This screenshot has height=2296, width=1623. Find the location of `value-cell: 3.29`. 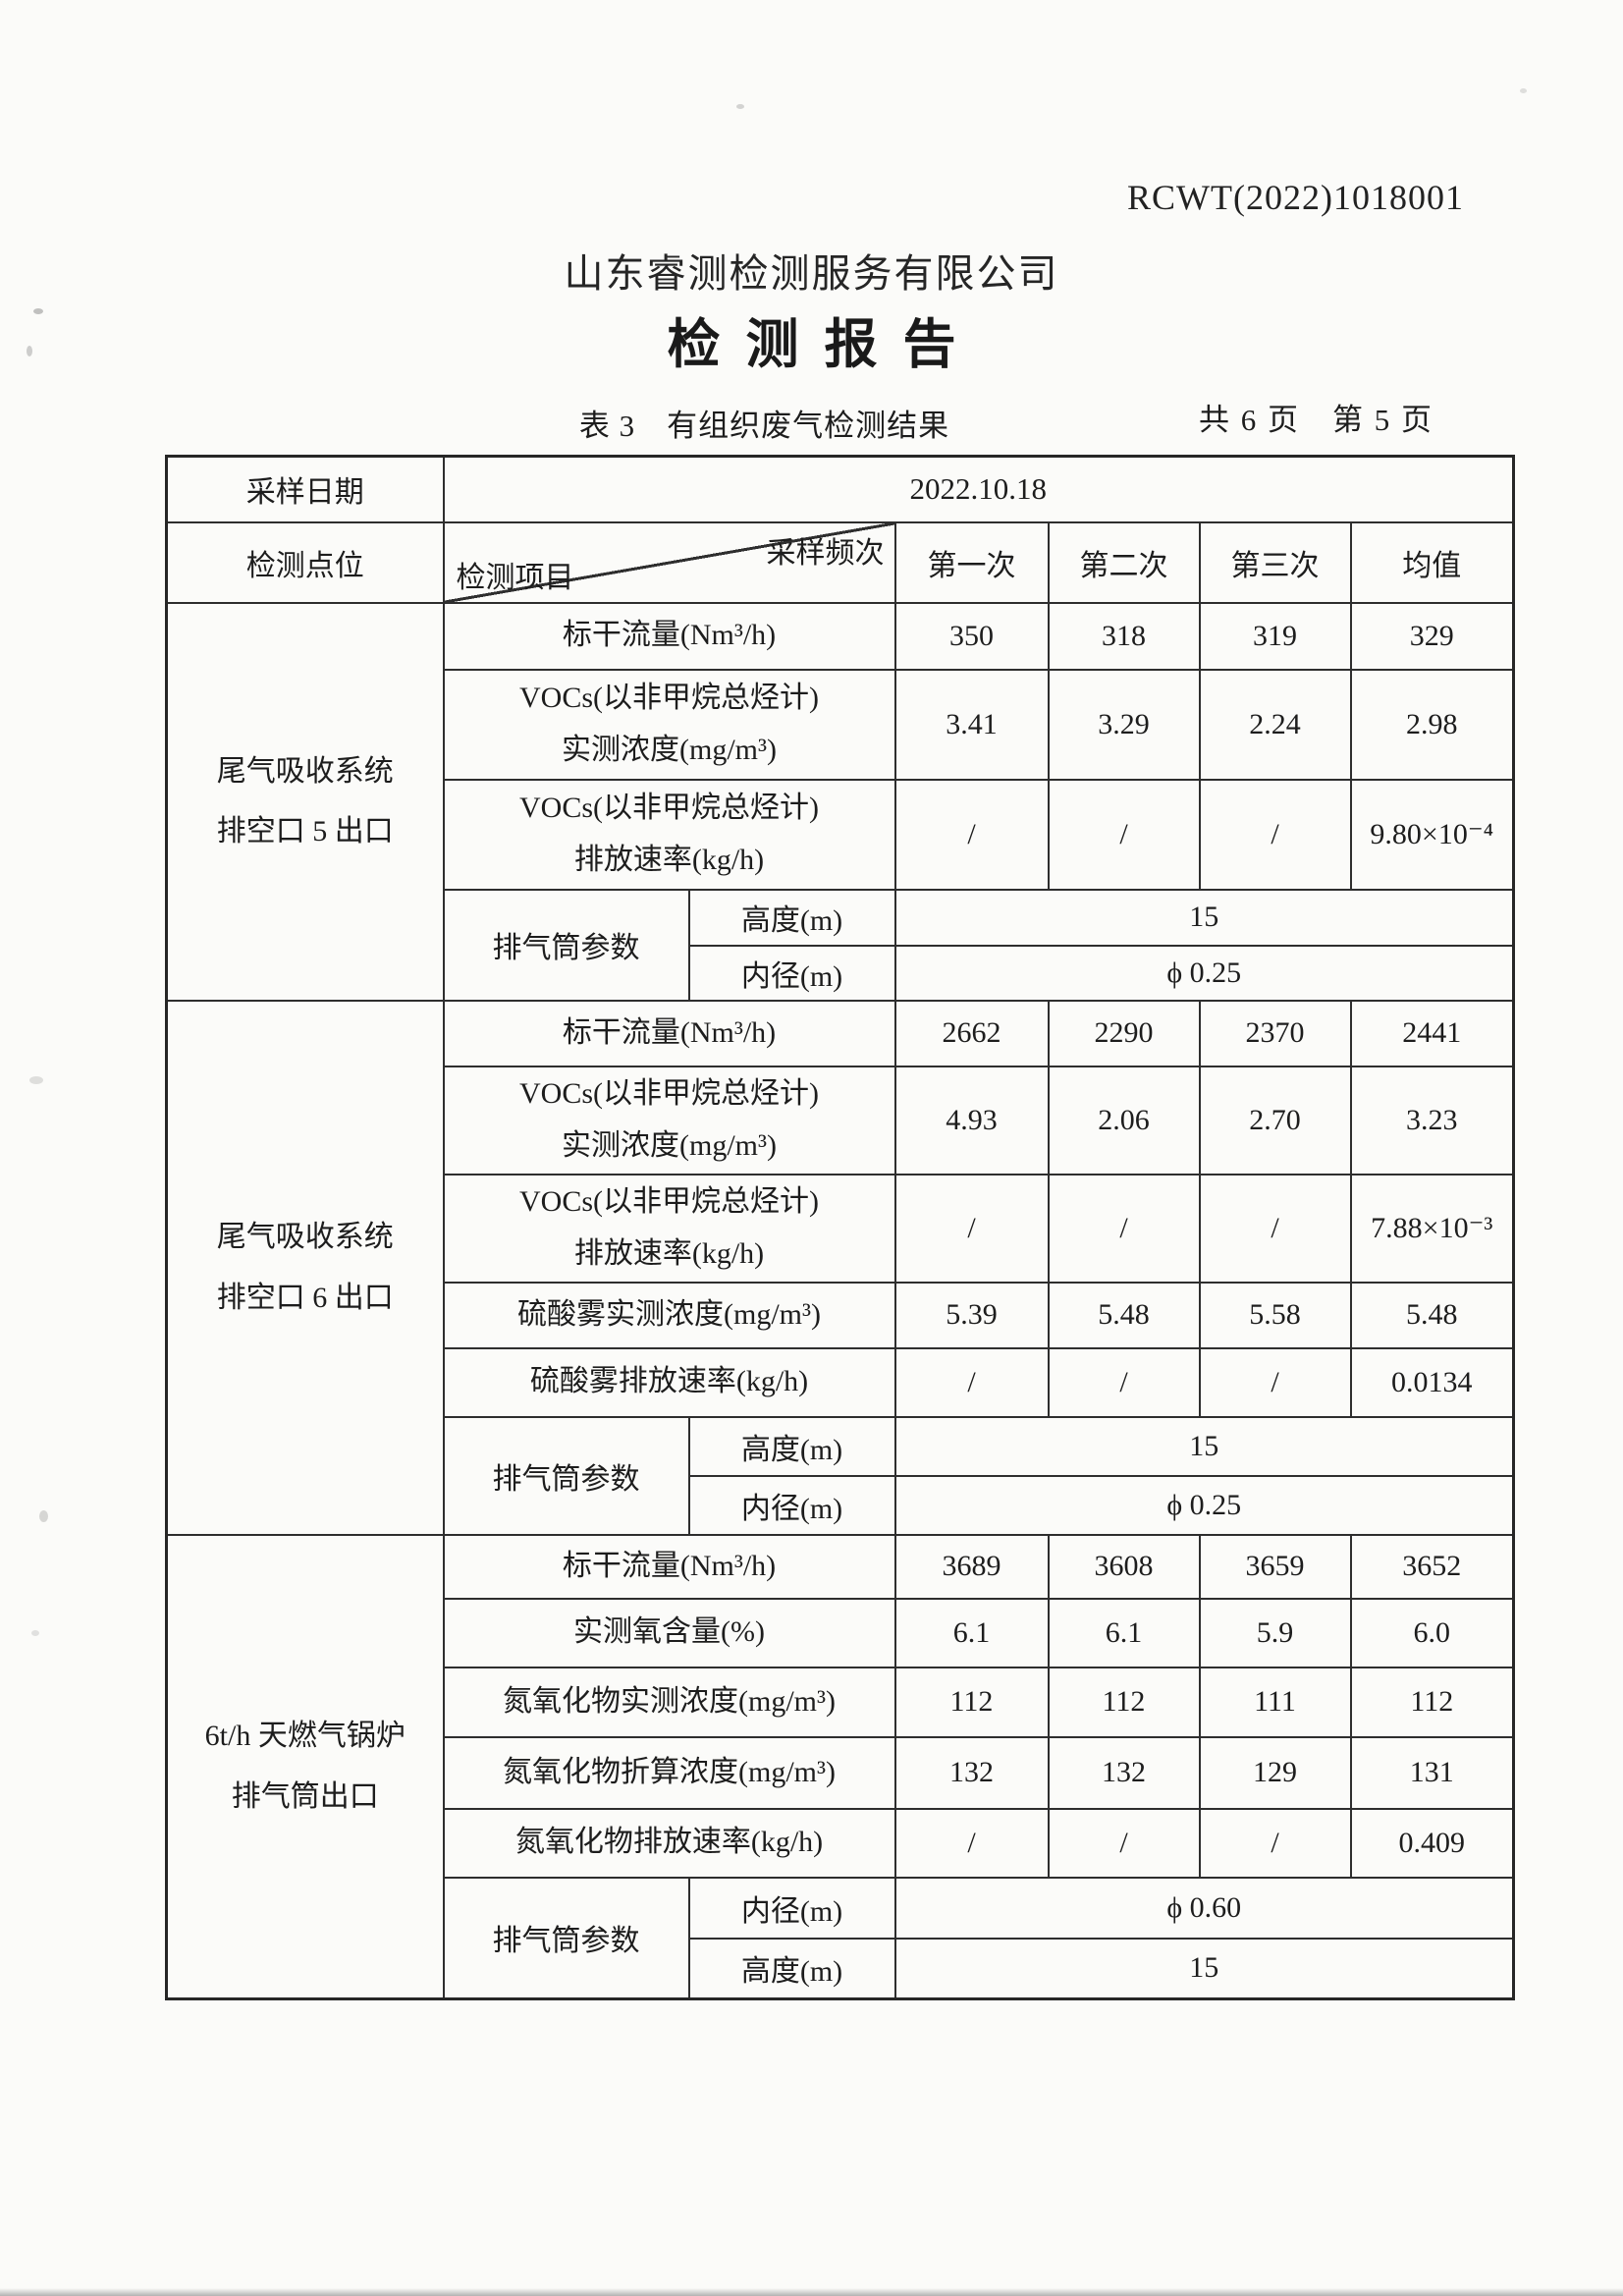

value-cell: 3.29 is located at coordinates (1124, 724).